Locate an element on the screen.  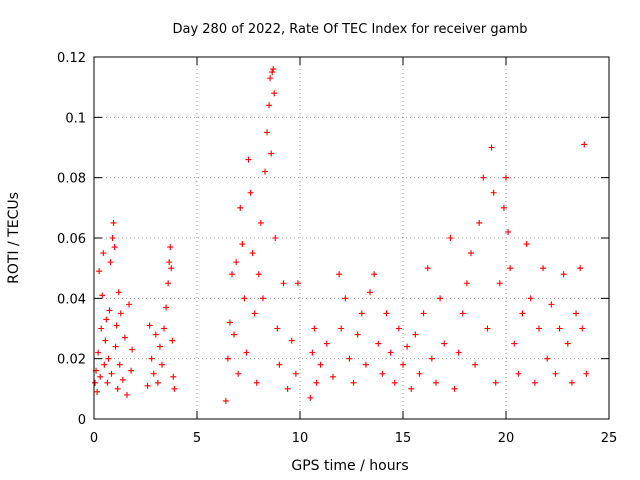
y-tick-label: 0.08 is located at coordinates (71, 179).